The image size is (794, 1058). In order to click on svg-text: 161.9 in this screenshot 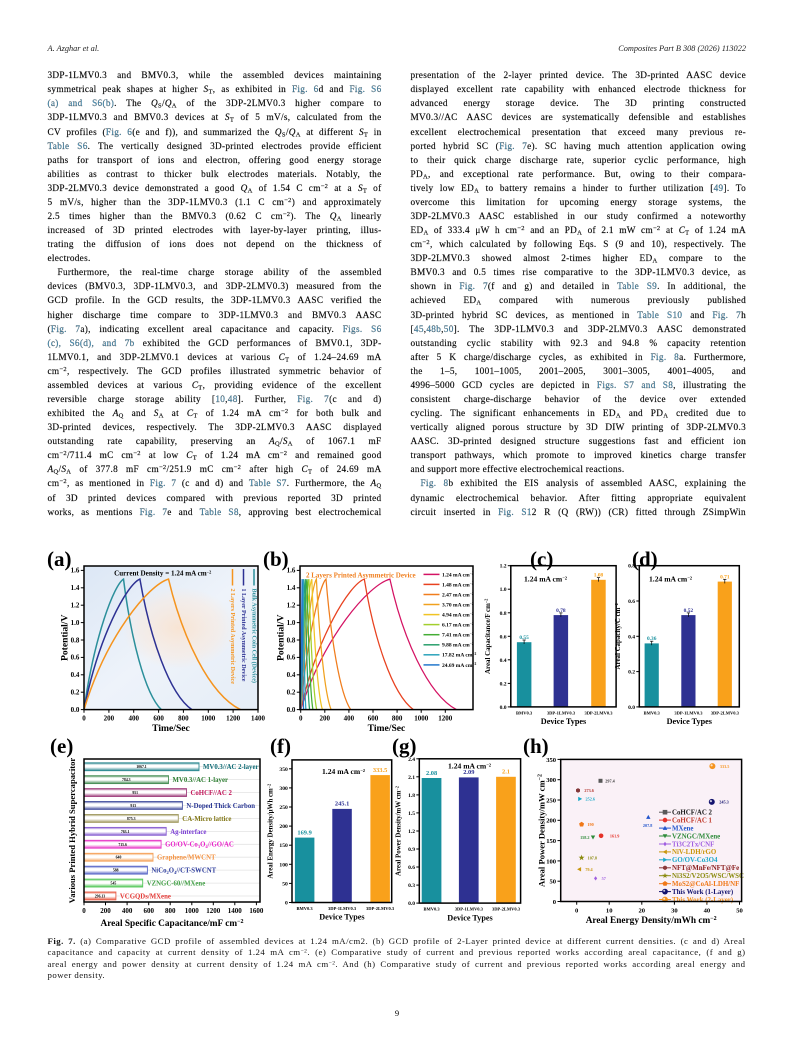, I will do `click(614, 836)`.